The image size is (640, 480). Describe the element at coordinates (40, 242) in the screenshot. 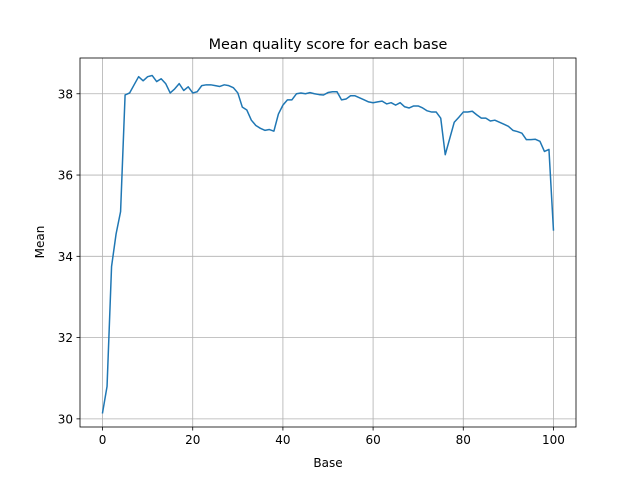

I see `y-axis-label: Mean` at that location.